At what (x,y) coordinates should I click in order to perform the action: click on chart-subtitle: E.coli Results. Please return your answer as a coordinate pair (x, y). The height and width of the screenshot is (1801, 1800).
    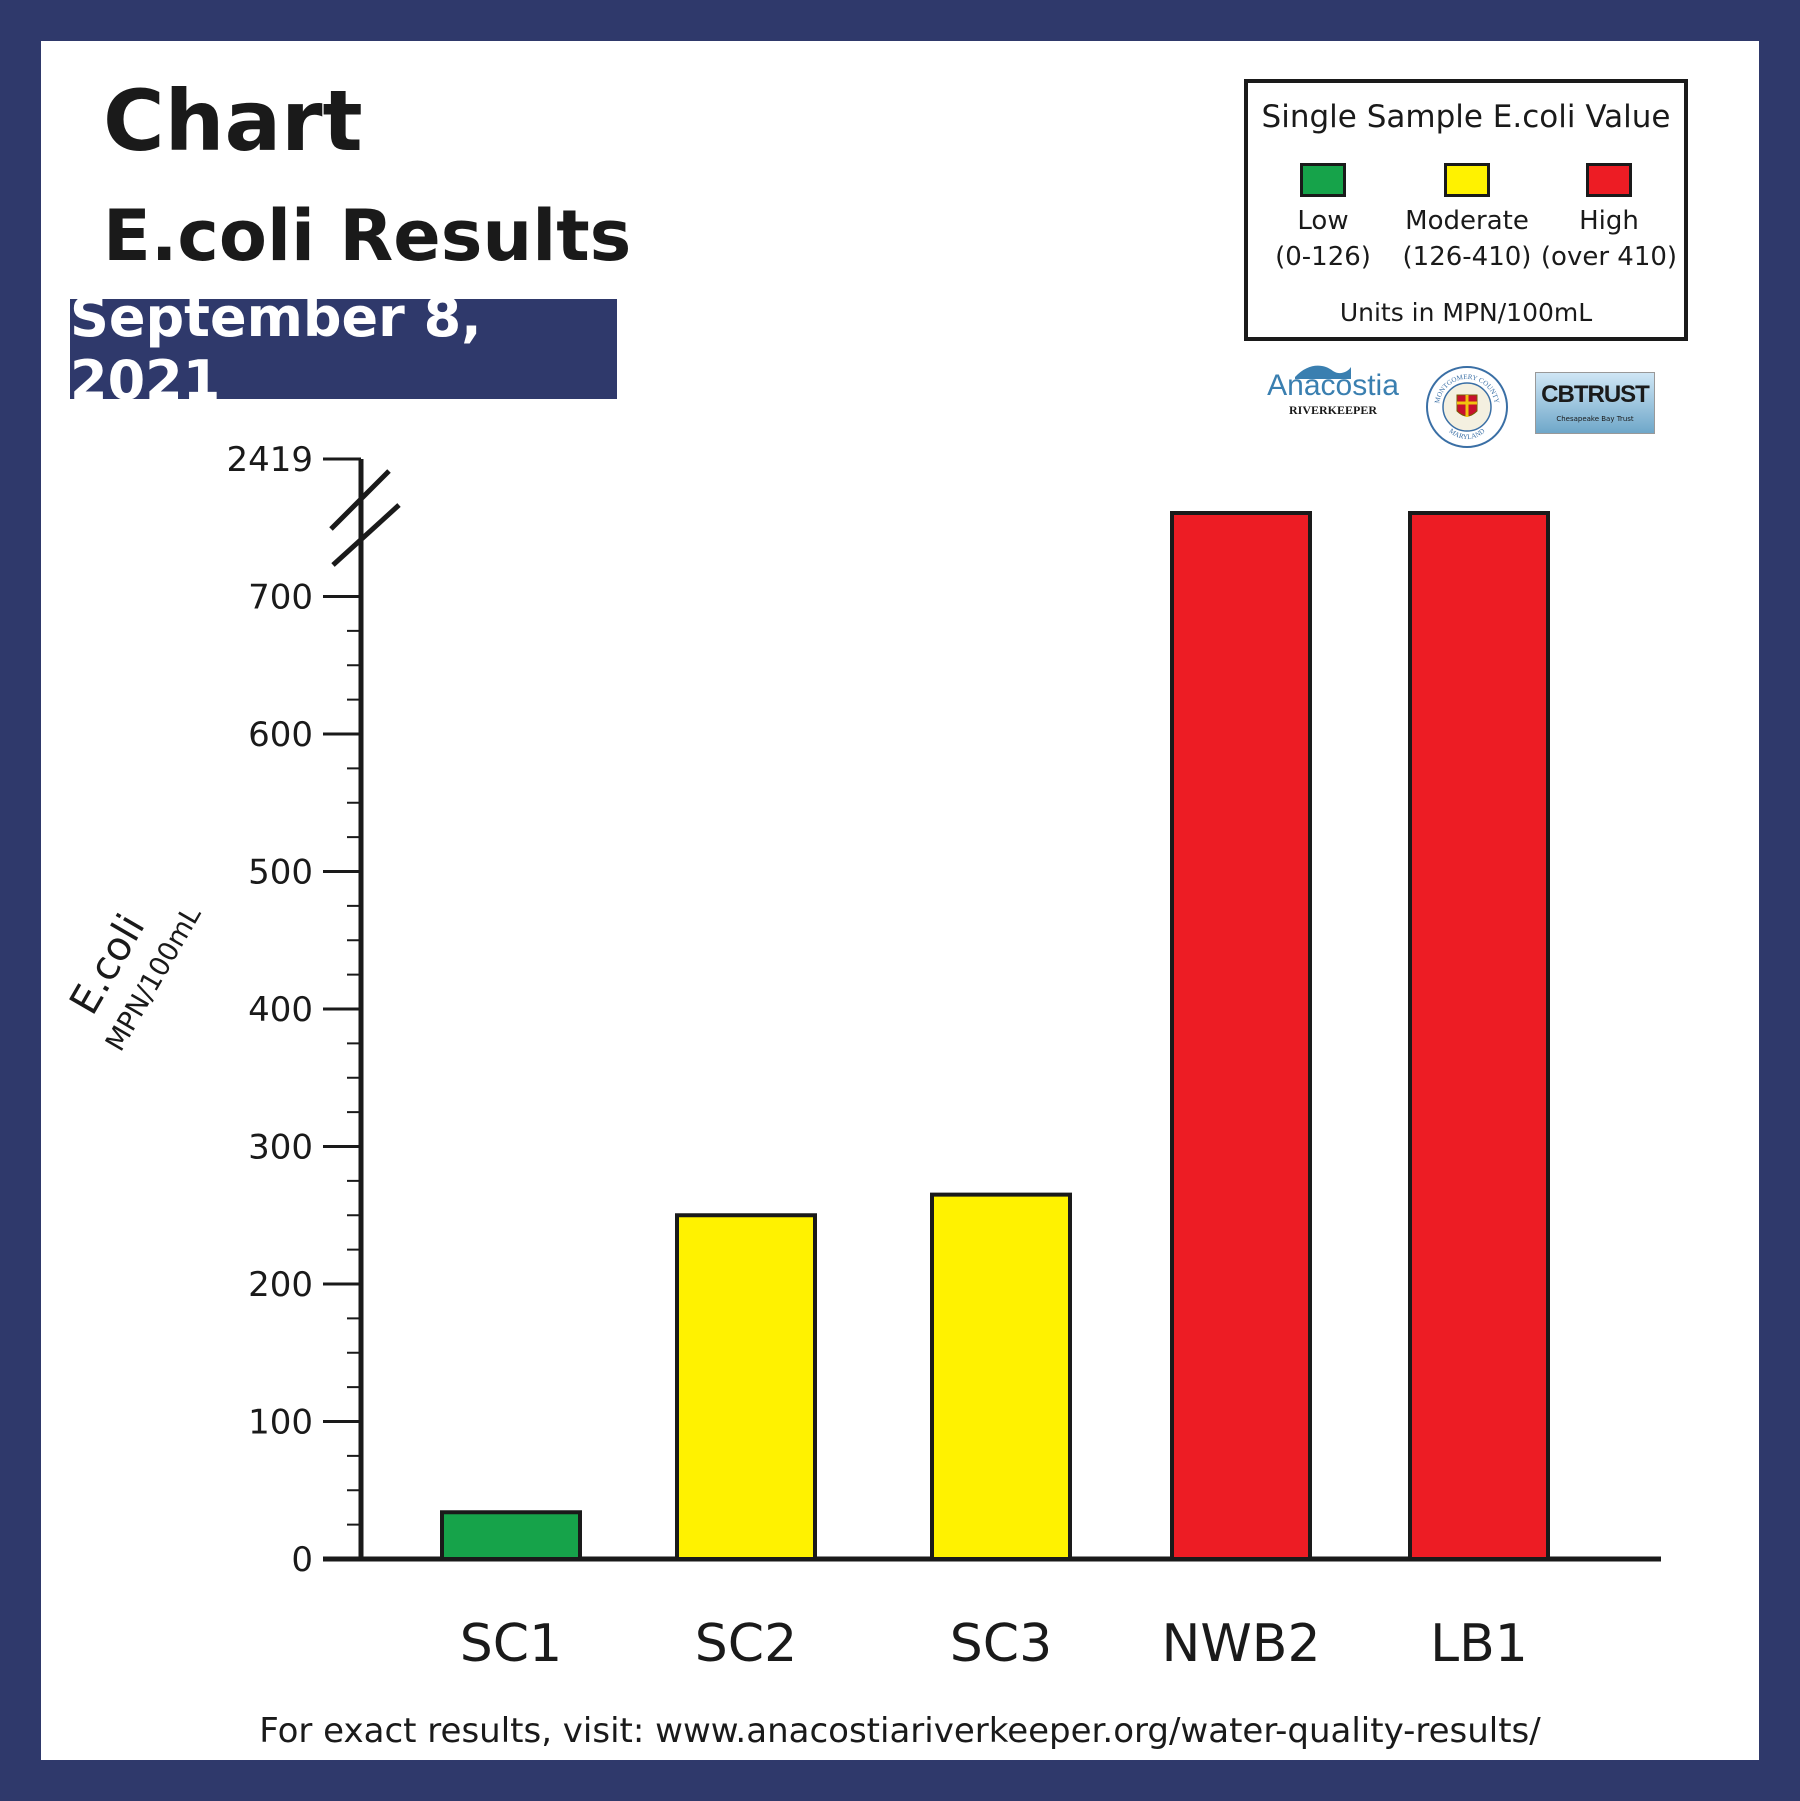
    Looking at the image, I should click on (367, 236).